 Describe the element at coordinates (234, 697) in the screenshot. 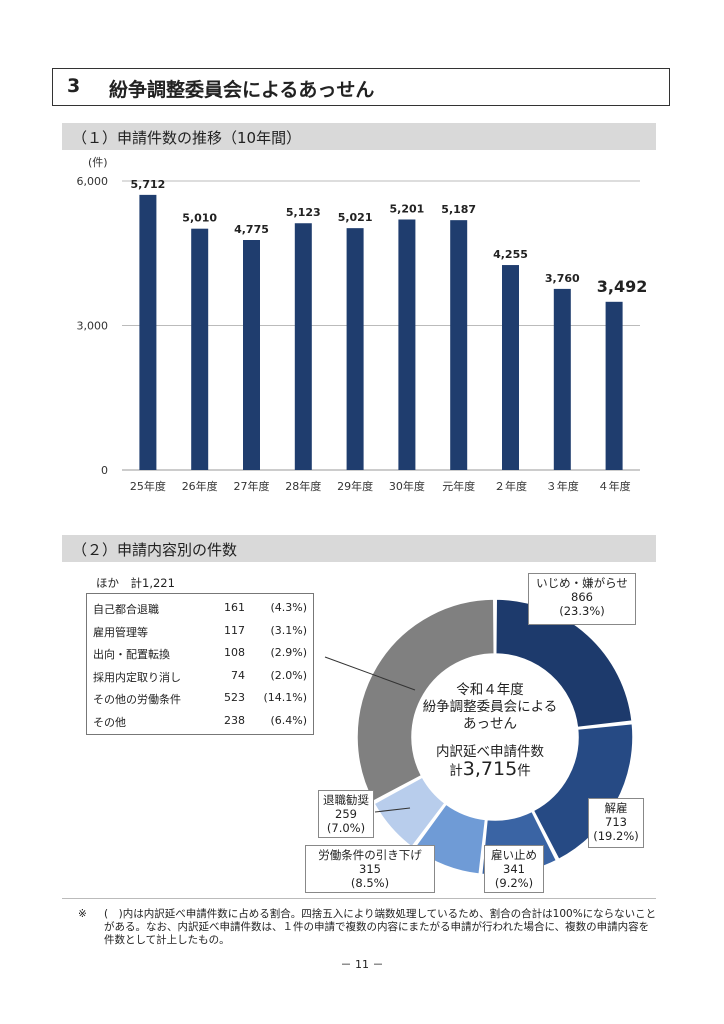

I see `others-row-count: 523` at that location.